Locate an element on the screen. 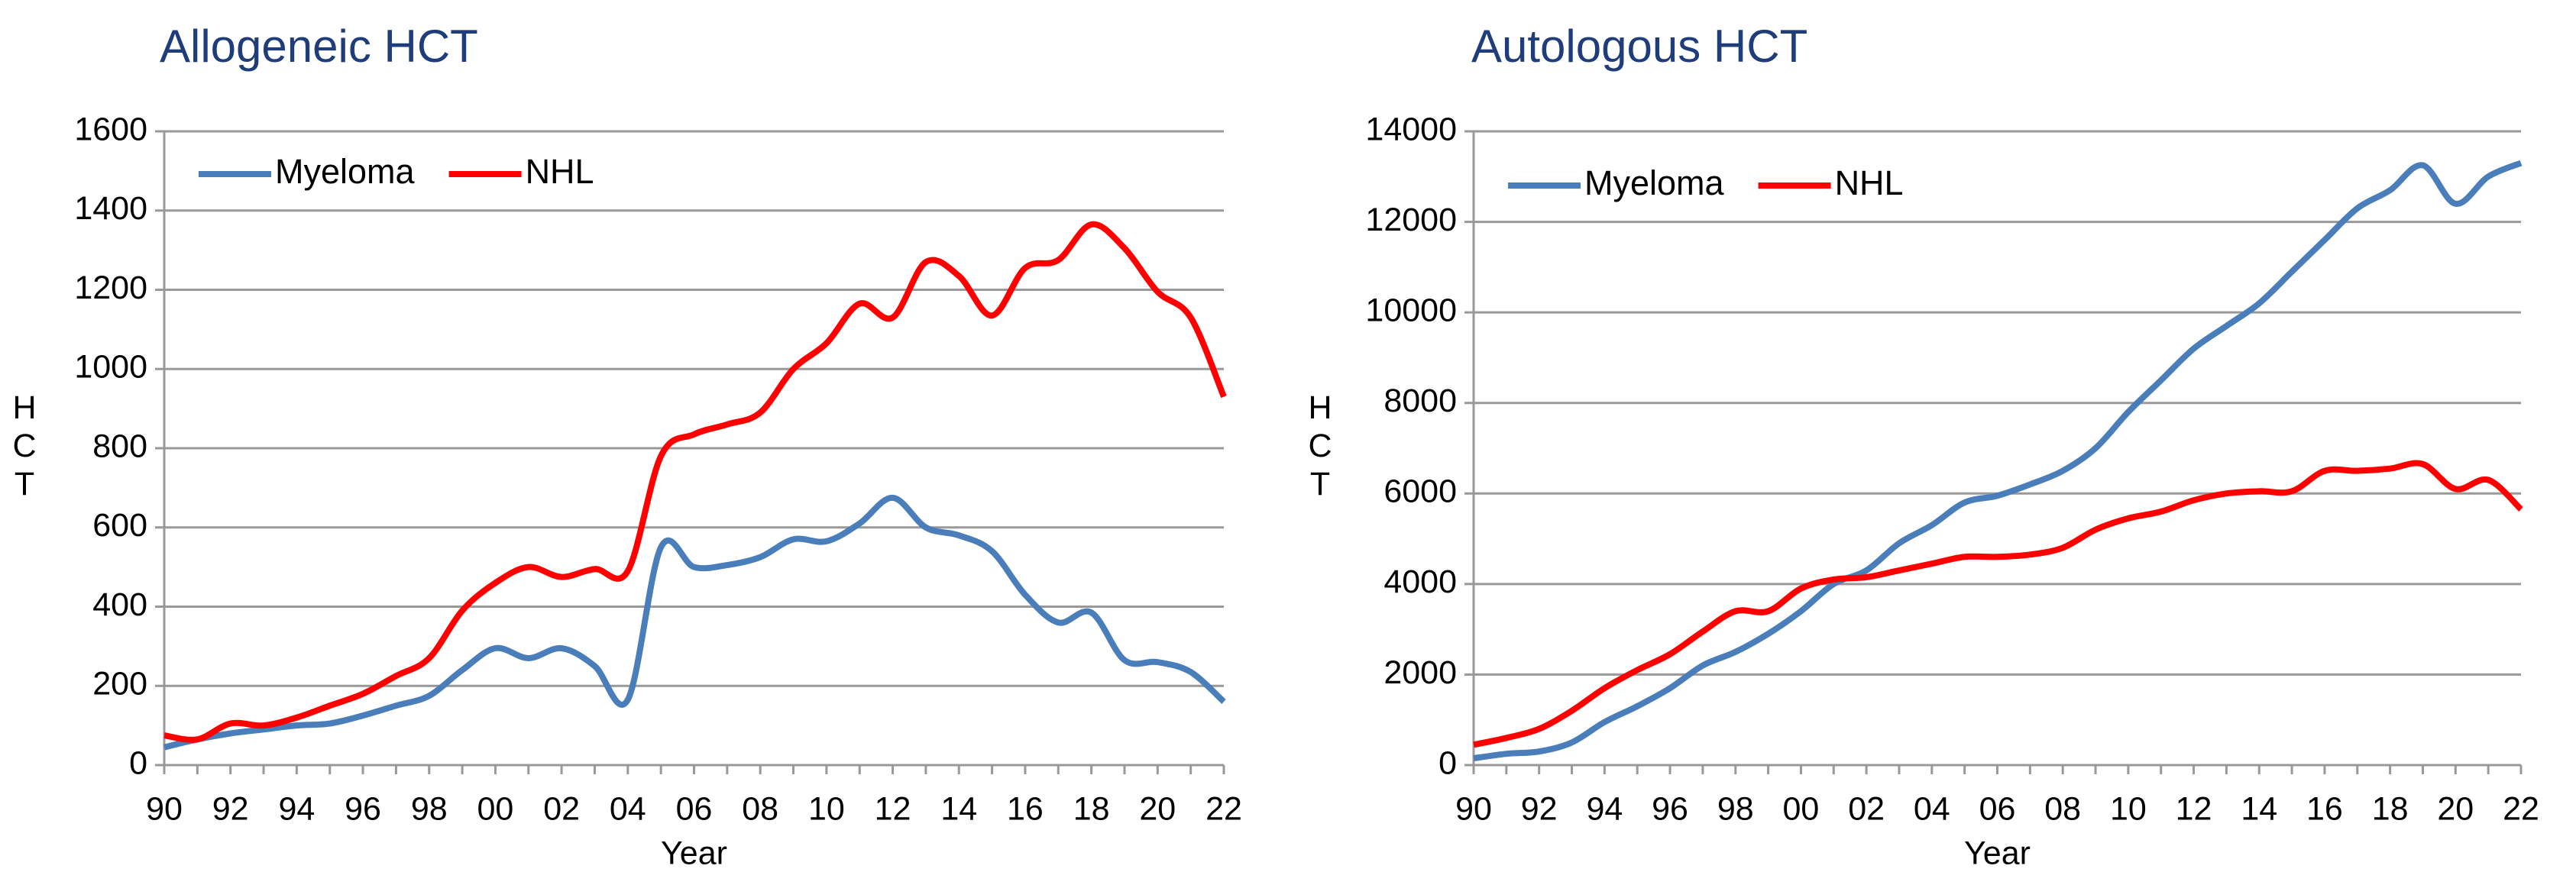 Image resolution: width=2576 pixels, height=872 pixels. y-tick-label: 8000 is located at coordinates (1420, 401).